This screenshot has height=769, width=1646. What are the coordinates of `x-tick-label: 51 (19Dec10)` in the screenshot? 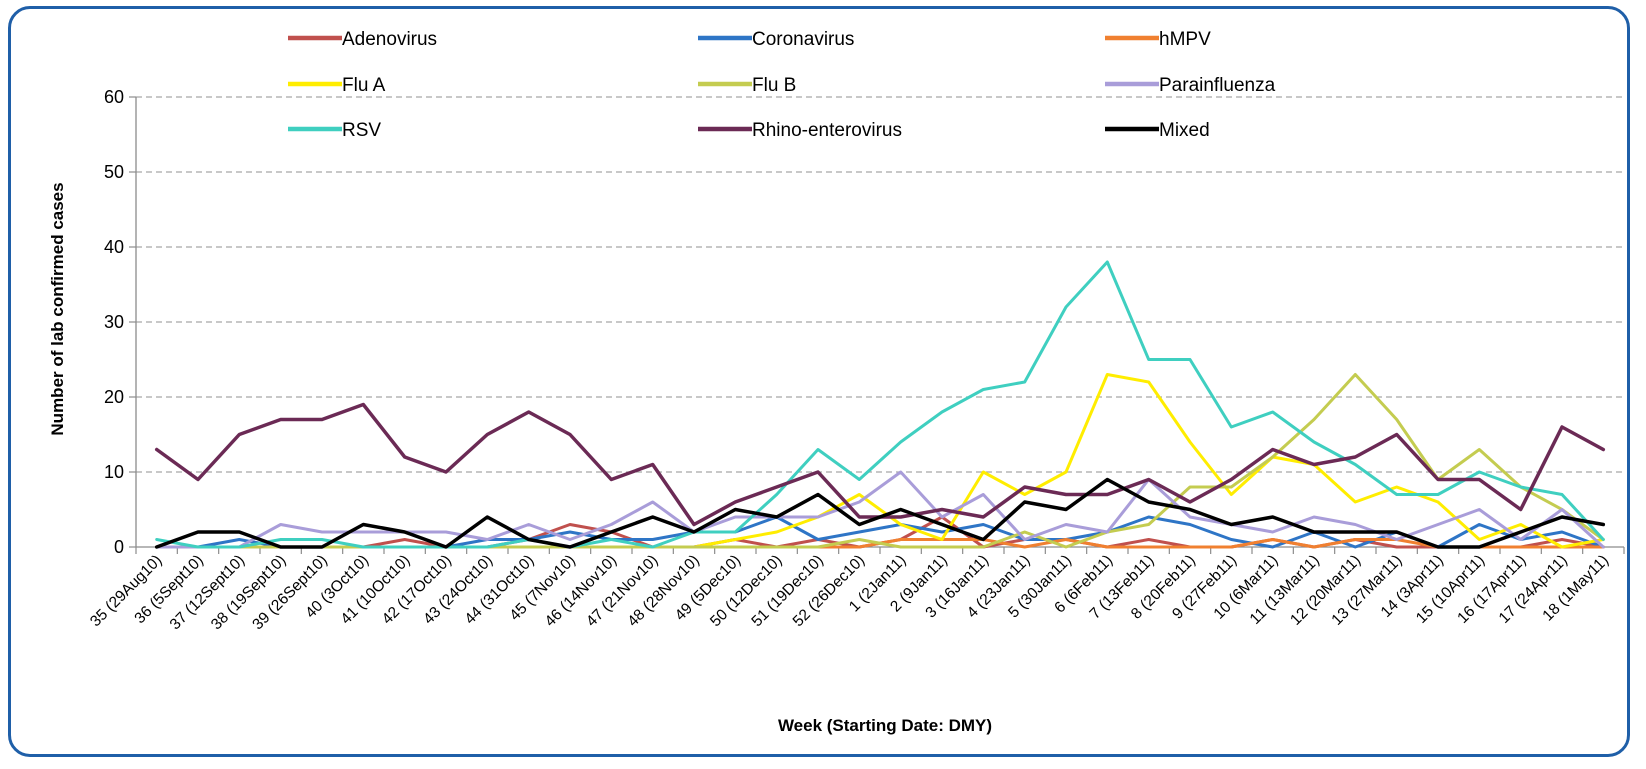 It's located at (787, 591).